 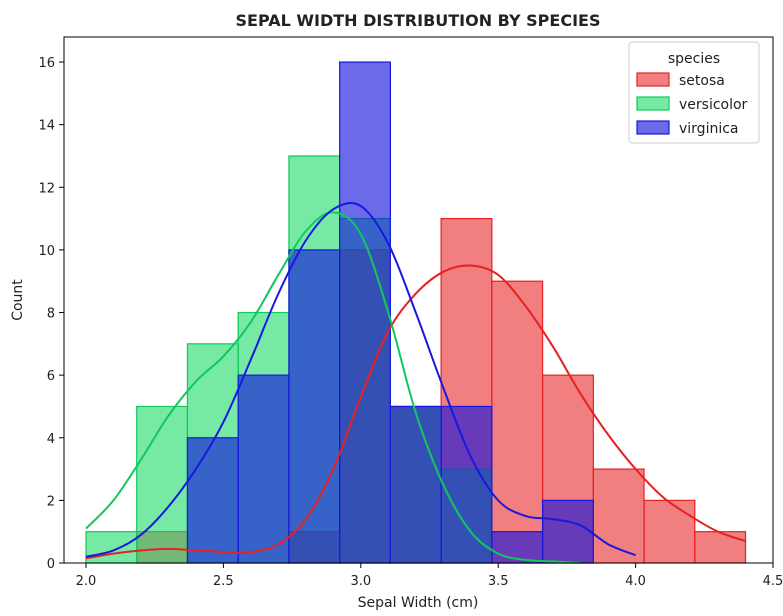 I want to click on x-axis: 2.0 2.5 3.0 3.5 4.0 4.5, so click(x=429, y=576).